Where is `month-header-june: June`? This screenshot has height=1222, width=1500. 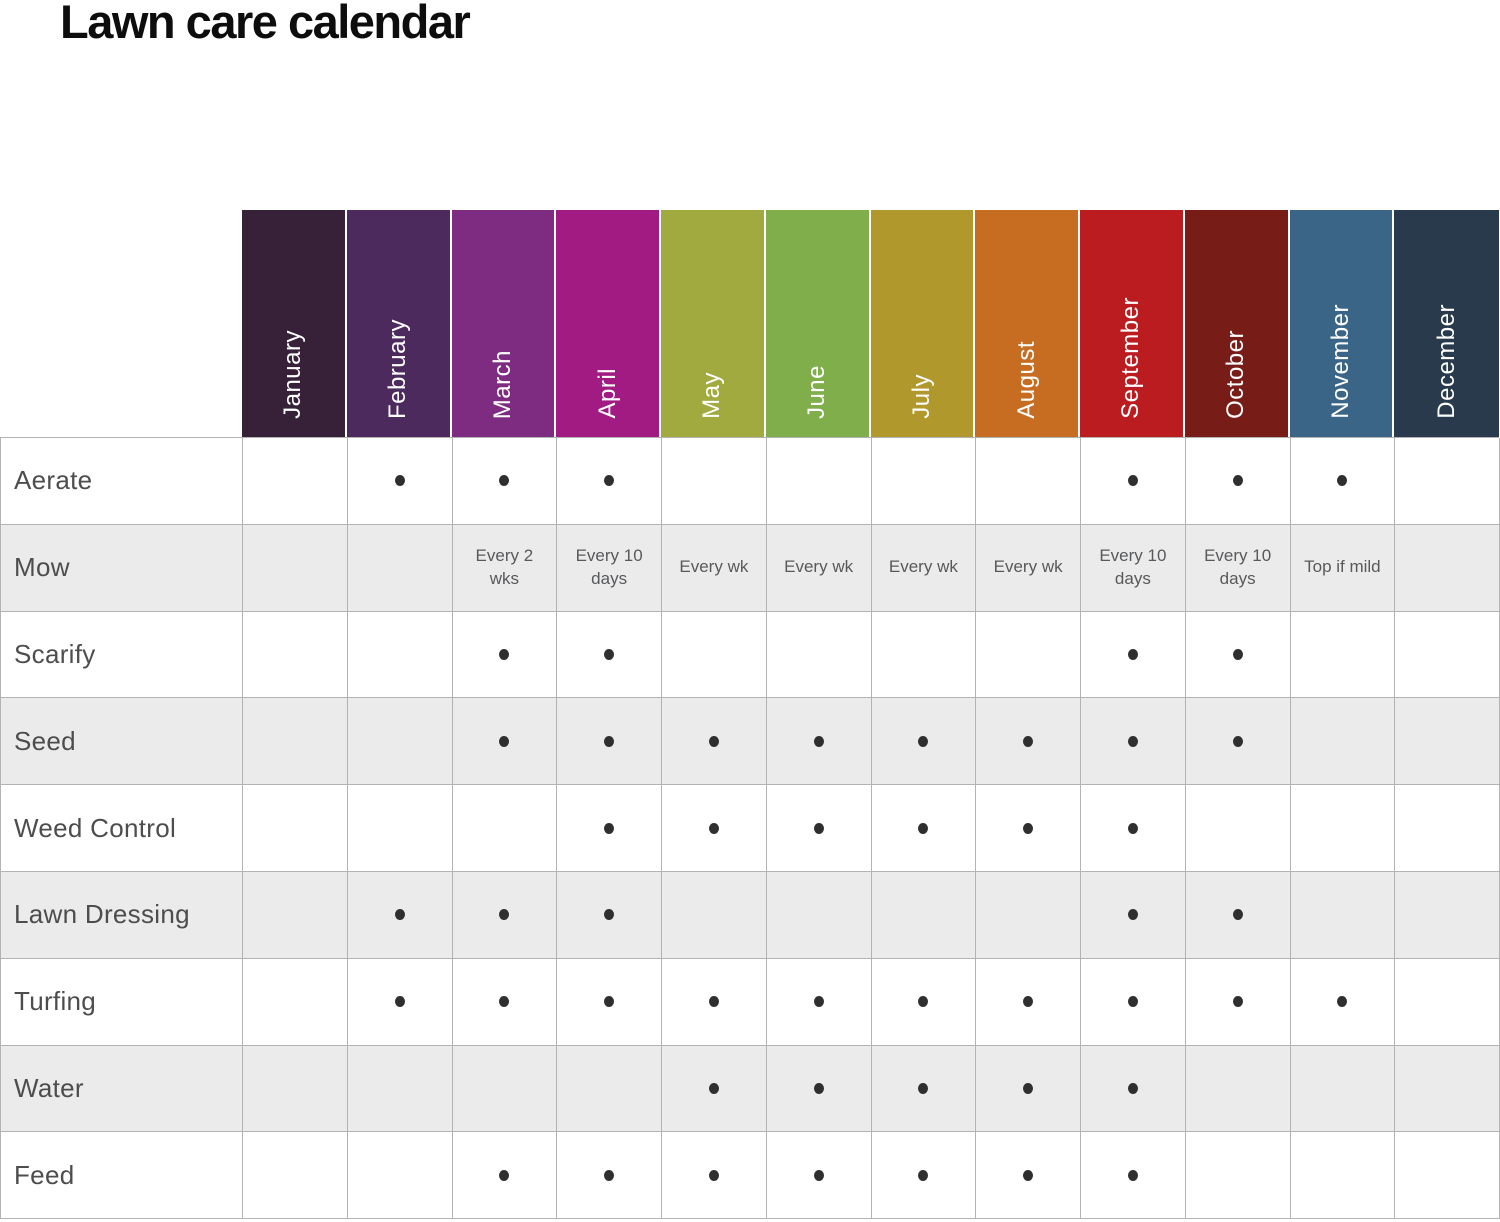 month-header-june: June is located at coordinates (818, 323).